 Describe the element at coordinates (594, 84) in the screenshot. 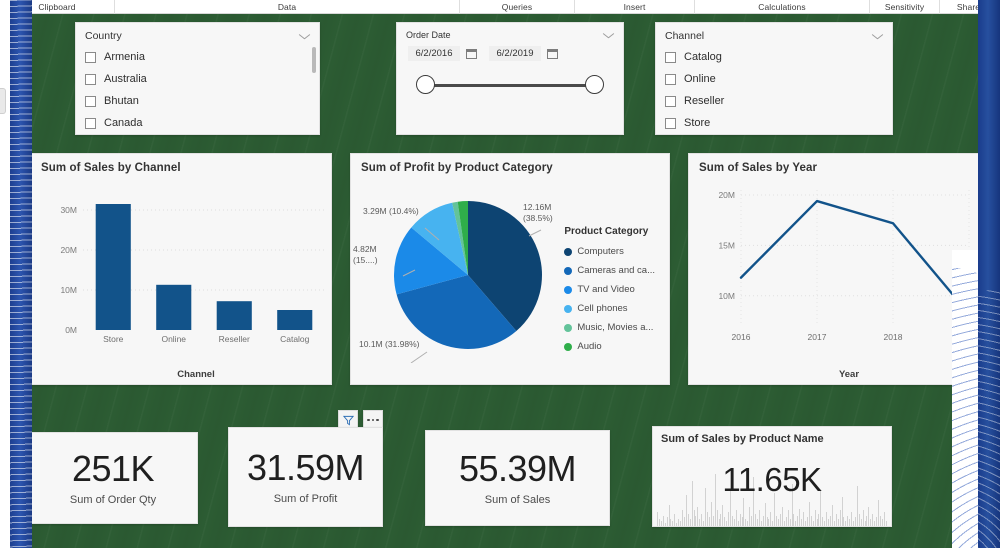

I see `slider-handle-end` at that location.